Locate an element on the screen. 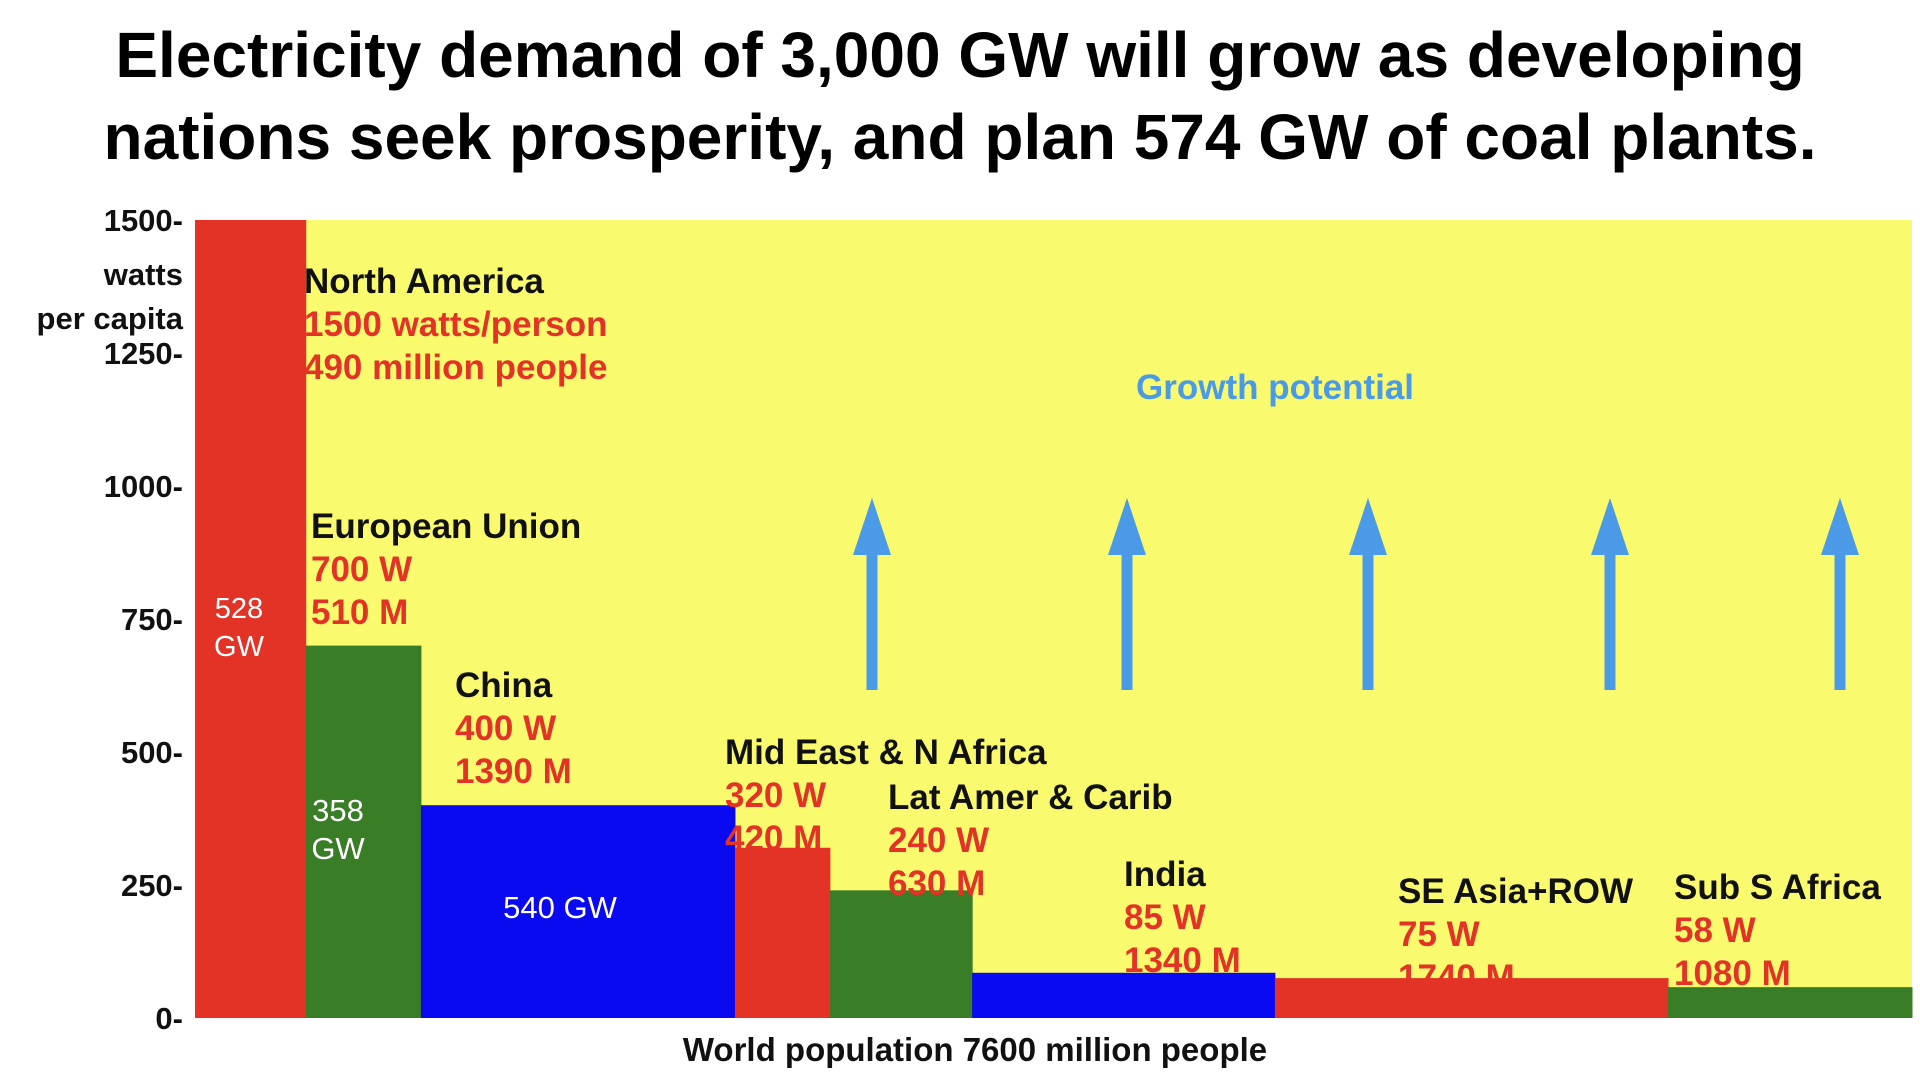 The height and width of the screenshot is (1080, 1920). region-label-sub-s-africa: Sub S Africa 58 W 1080 M is located at coordinates (1777, 930).